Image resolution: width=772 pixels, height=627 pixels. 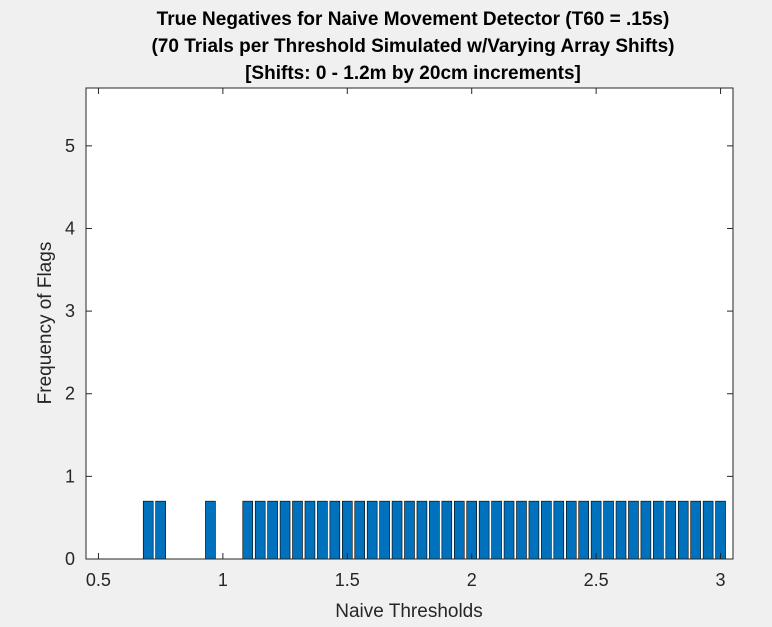 I want to click on y-tick-label: 0, so click(x=70, y=559).